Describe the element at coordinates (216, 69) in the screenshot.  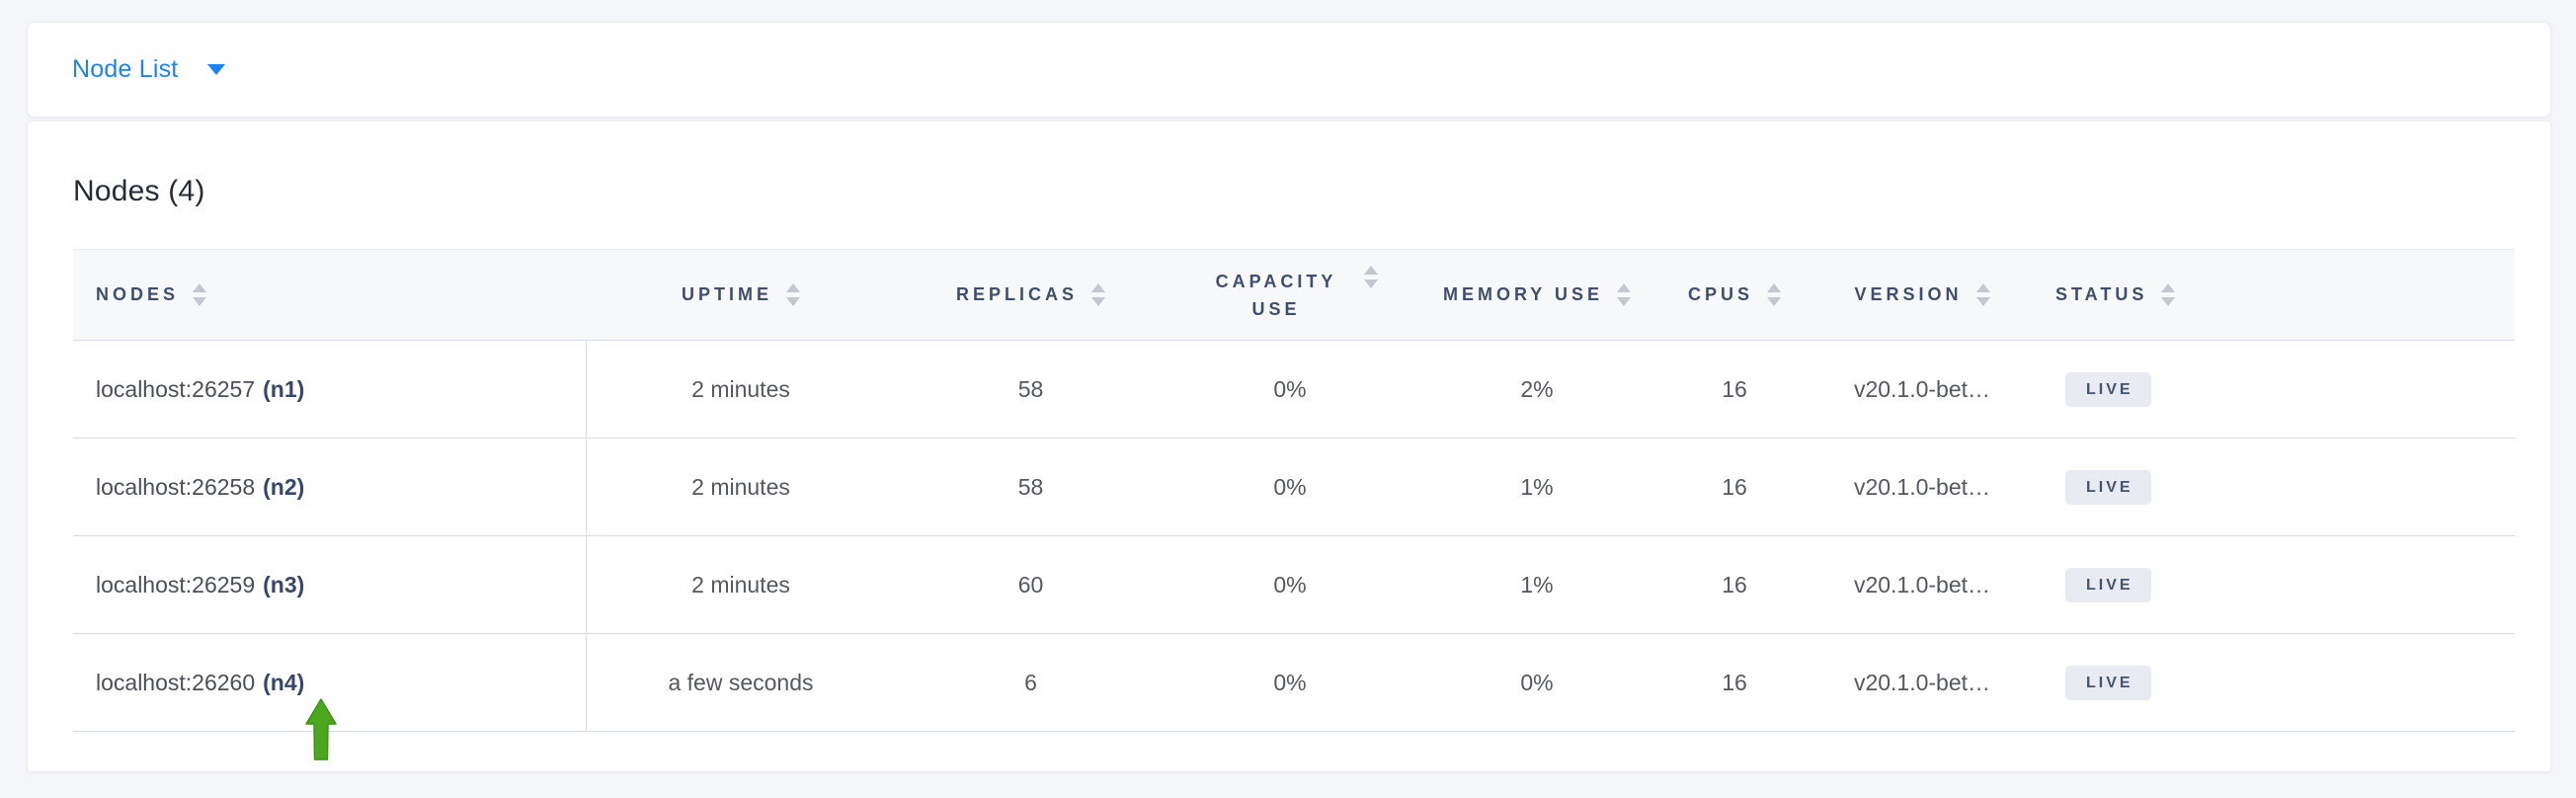
I see `caret-down-icon` at that location.